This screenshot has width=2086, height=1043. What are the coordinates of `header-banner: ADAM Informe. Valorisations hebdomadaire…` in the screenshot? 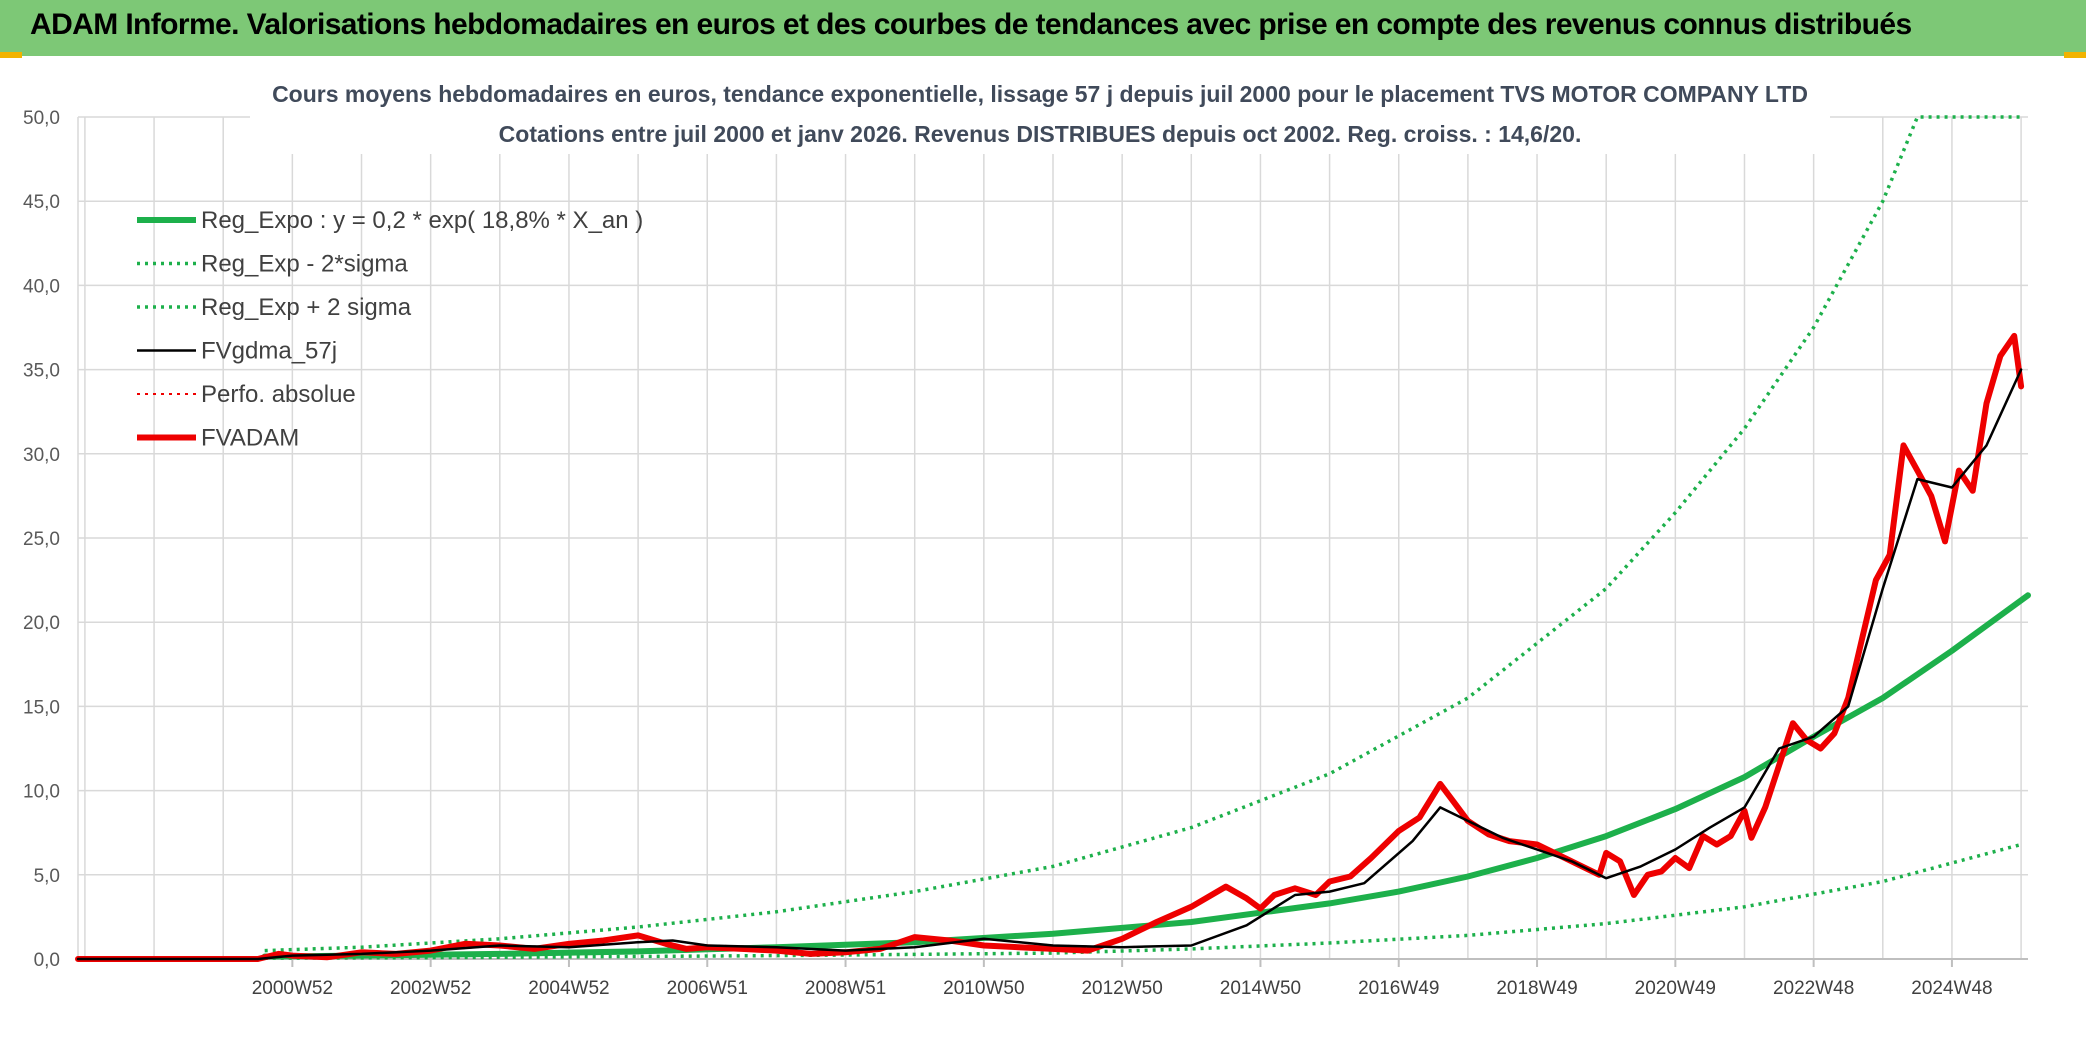 It's located at (1043, 28).